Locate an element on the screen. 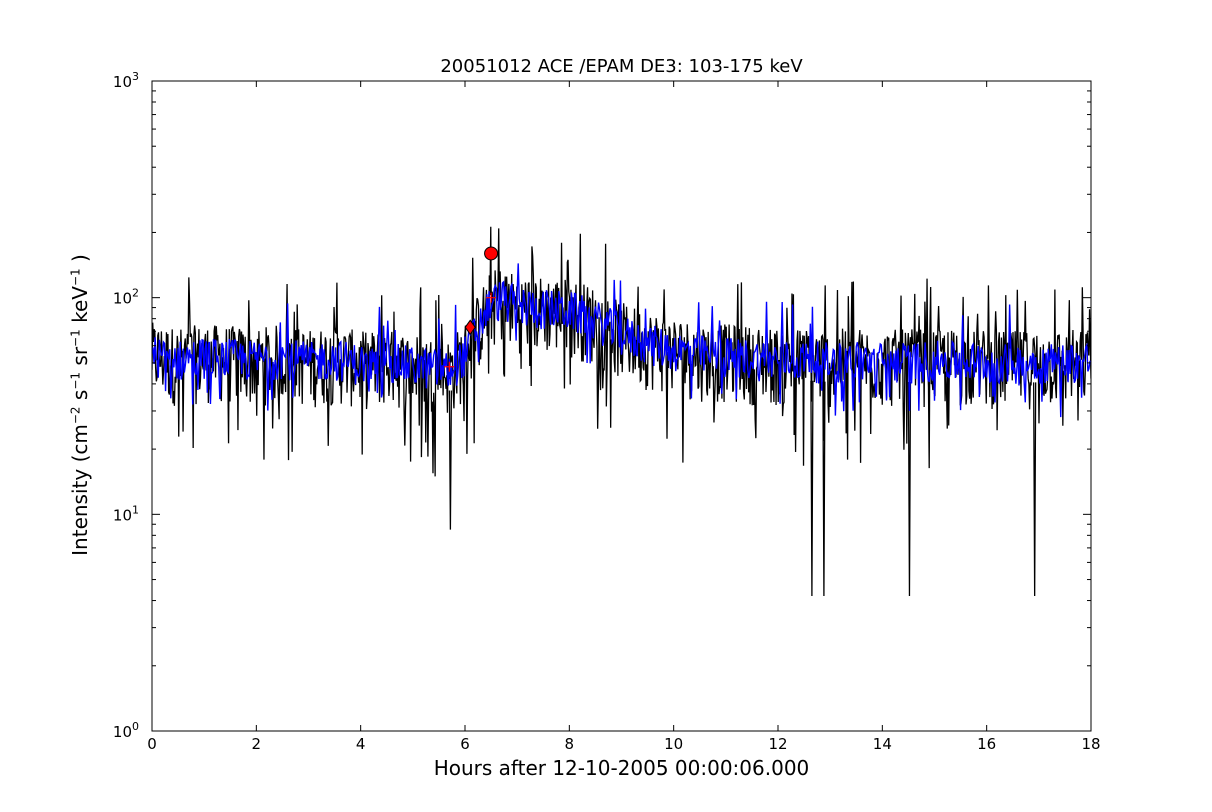 This screenshot has width=1212, height=812. marker-diamond is located at coordinates (470, 327).